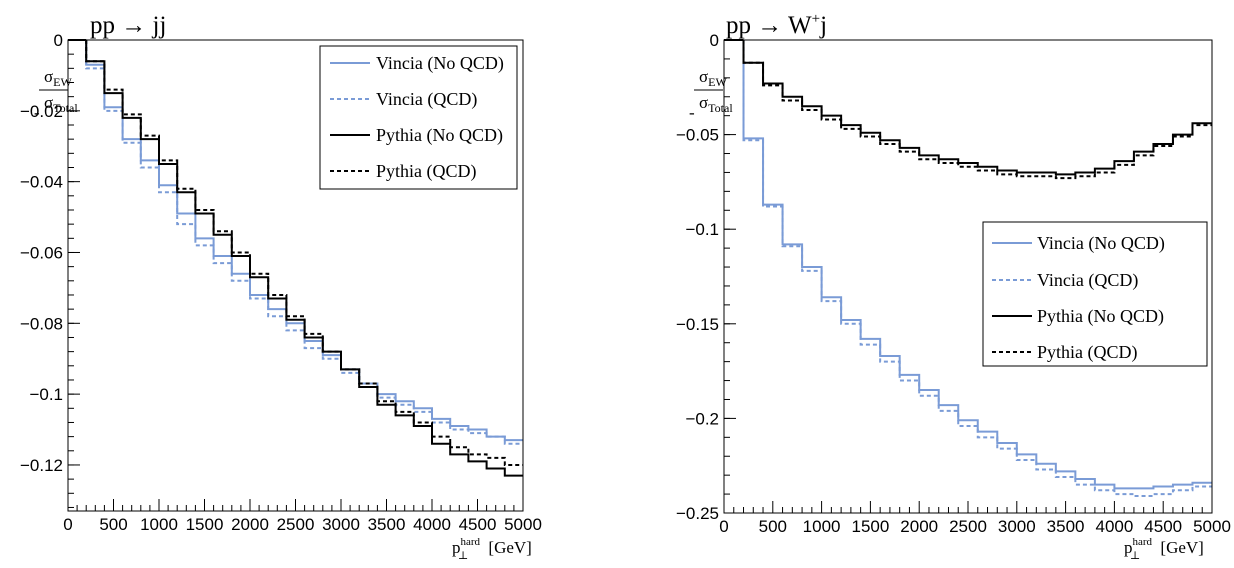  I want to click on y-axis-ticks: 0 −0.02 −0.04 −0.06 −0.08 −0.1 −0.12, so click(50, 269).